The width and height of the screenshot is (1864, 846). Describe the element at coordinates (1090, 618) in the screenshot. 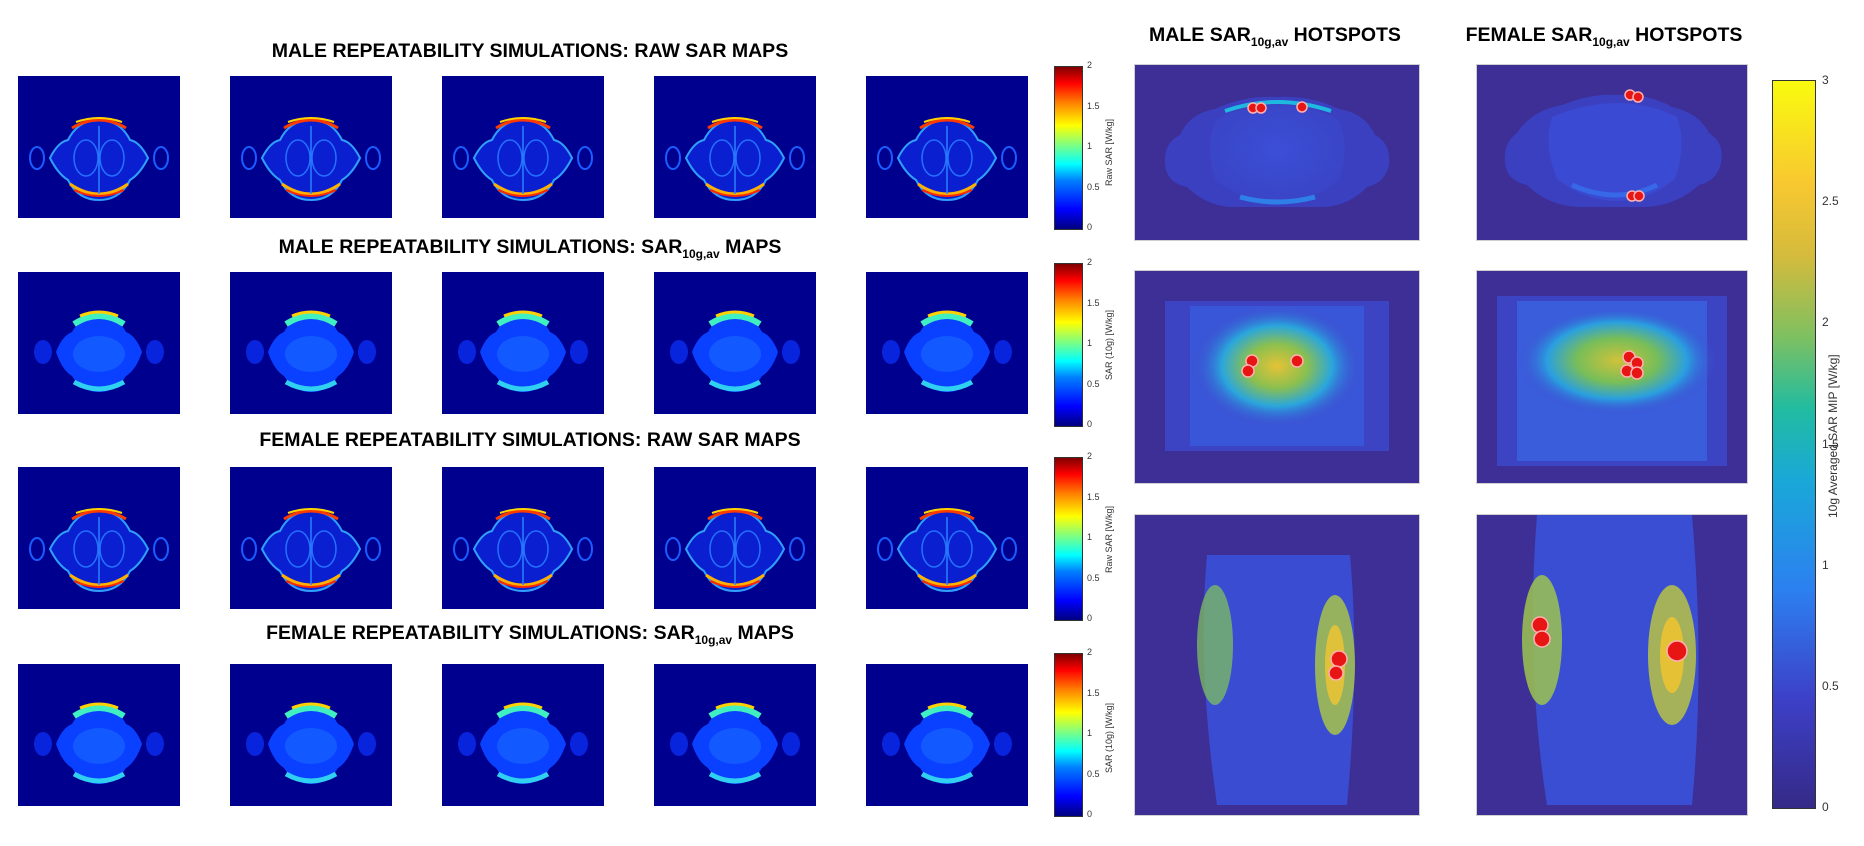

I see `row3-colorbar-tick: 0` at that location.